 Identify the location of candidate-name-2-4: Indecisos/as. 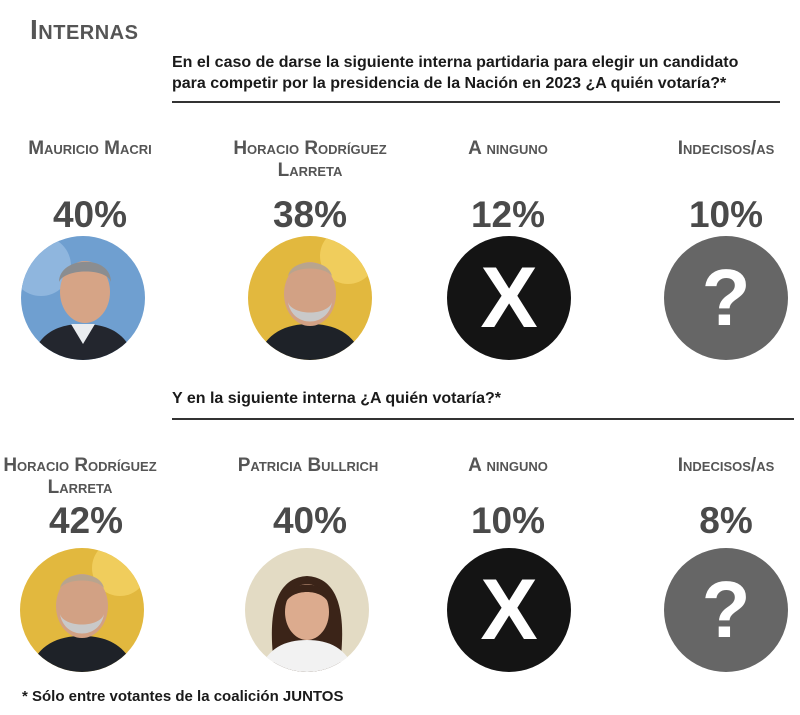
(726, 465).